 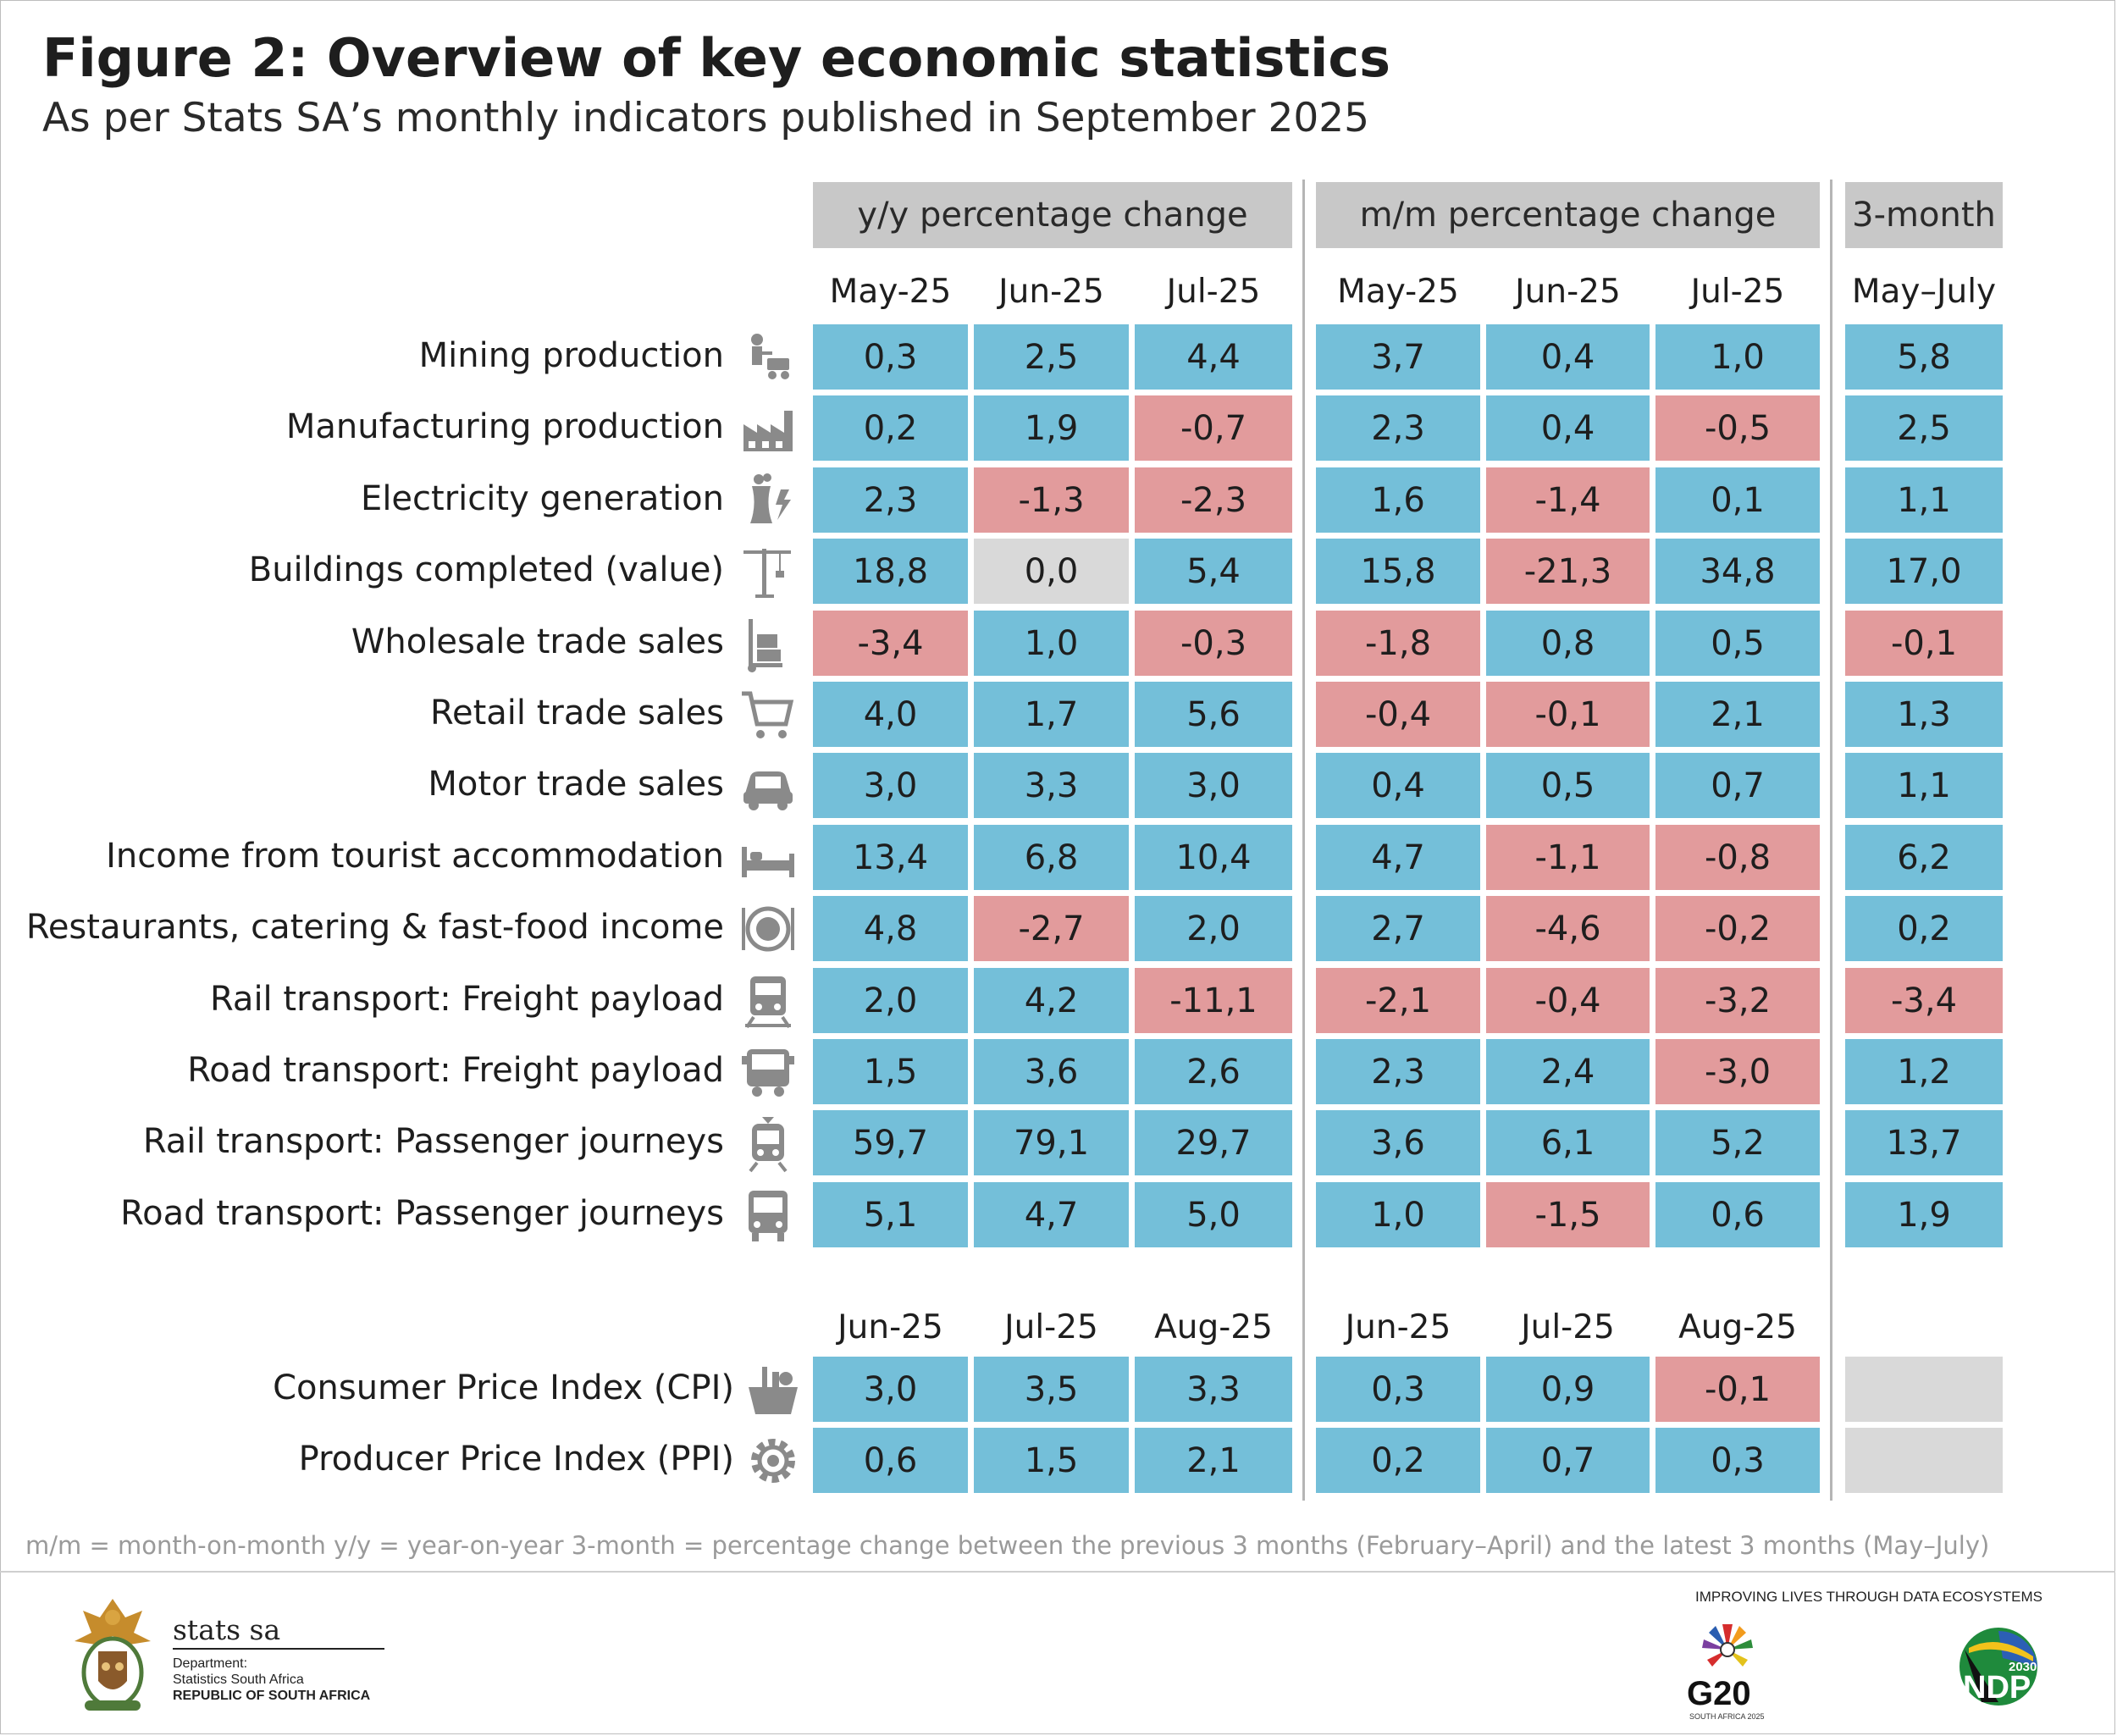 What do you see at coordinates (537, 641) in the screenshot?
I see `row-label: Wholesale trade sales` at bounding box center [537, 641].